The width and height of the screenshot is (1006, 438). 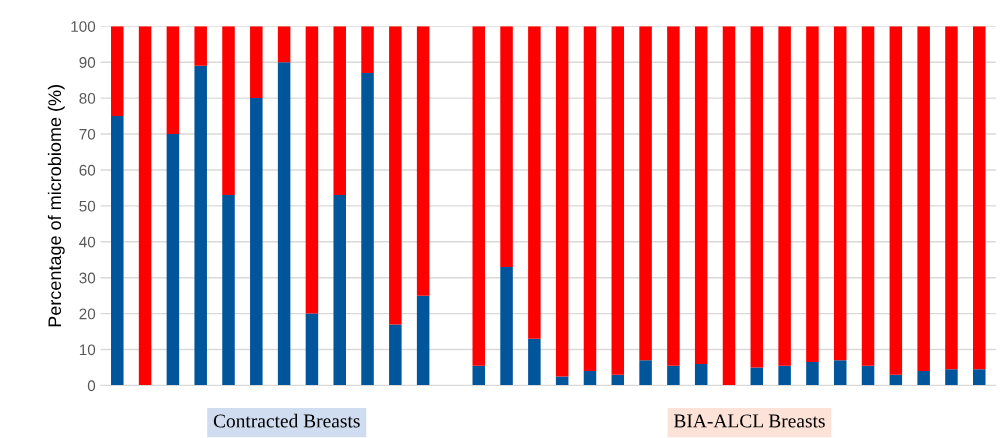 What do you see at coordinates (87, 242) in the screenshot?
I see `y-tick-label: 40` at bounding box center [87, 242].